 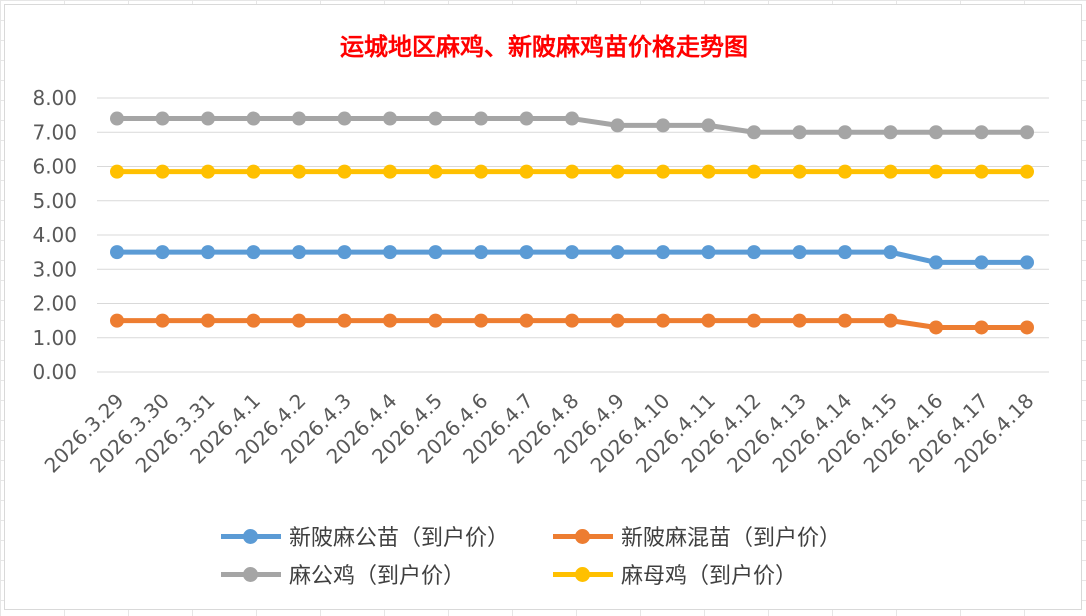 I want to click on y-tick-label: 6.00, so click(x=54, y=167).